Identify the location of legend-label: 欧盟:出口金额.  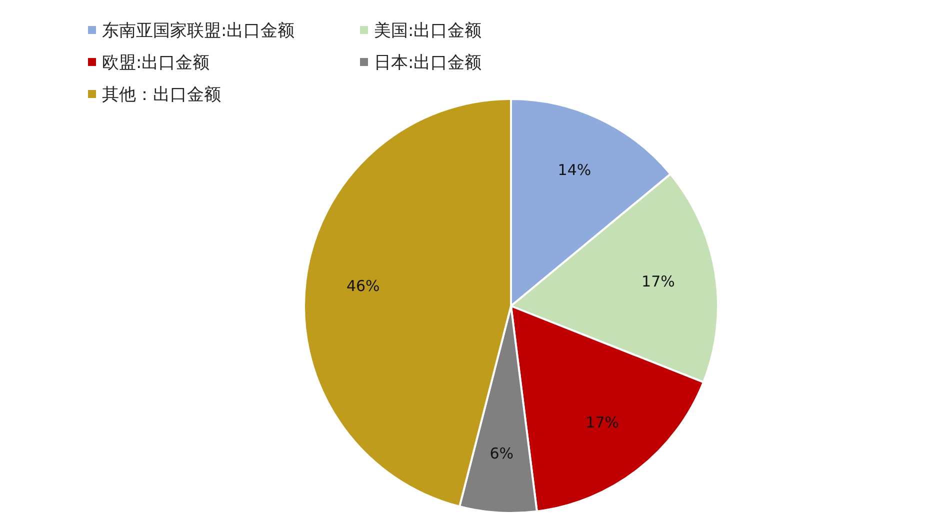
(156, 63).